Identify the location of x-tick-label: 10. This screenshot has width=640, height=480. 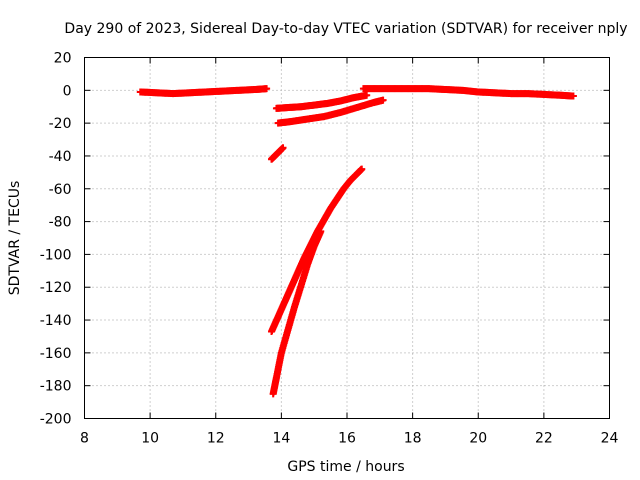
(150, 439).